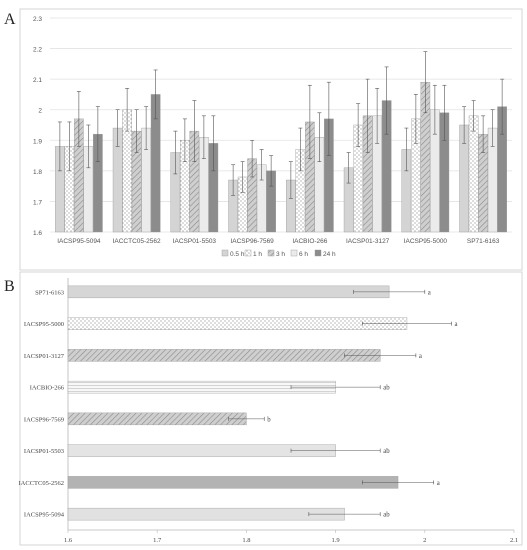  What do you see at coordinates (44, 451) in the screenshot?
I see `category-label: IACSP01-5503` at bounding box center [44, 451].